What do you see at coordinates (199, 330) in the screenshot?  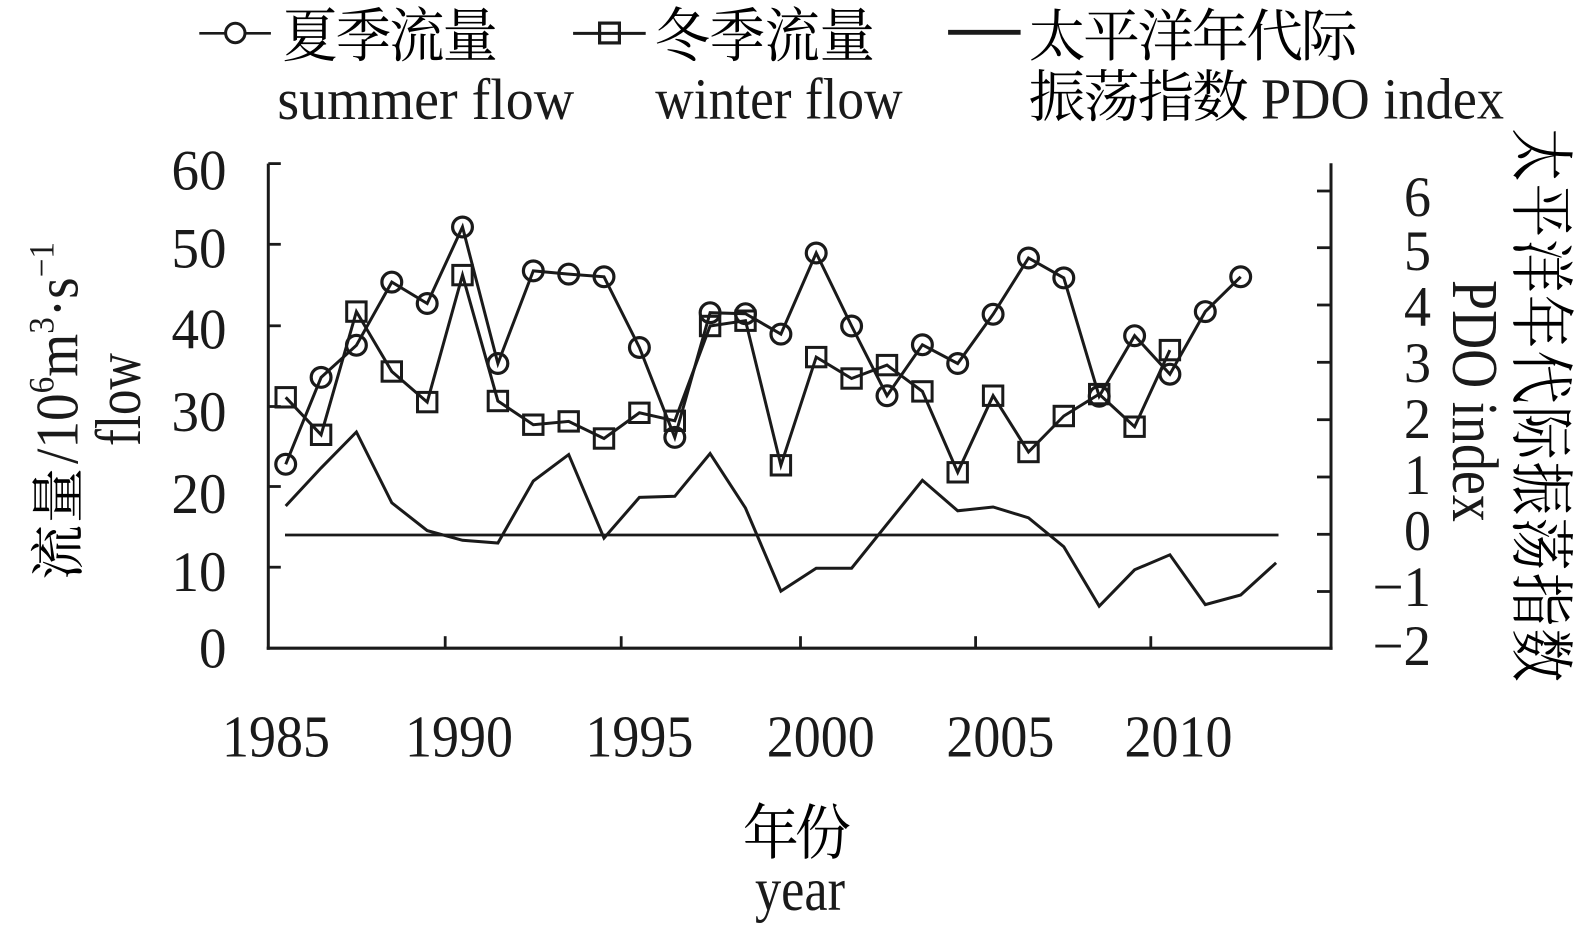 I see `svg-text: 40` at bounding box center [199, 330].